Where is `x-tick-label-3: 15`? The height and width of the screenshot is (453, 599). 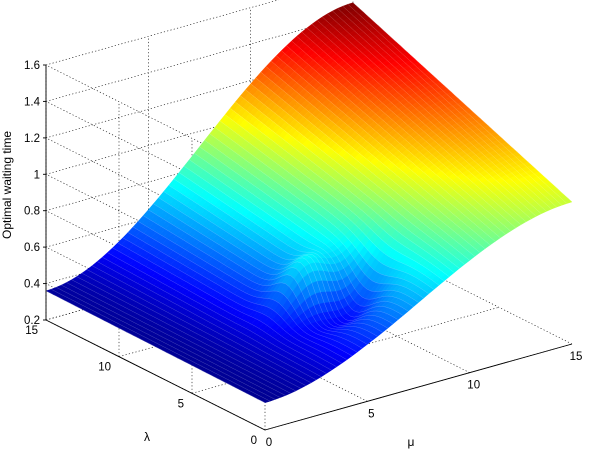
x-tick-label-3: 15 is located at coordinates (576, 357).